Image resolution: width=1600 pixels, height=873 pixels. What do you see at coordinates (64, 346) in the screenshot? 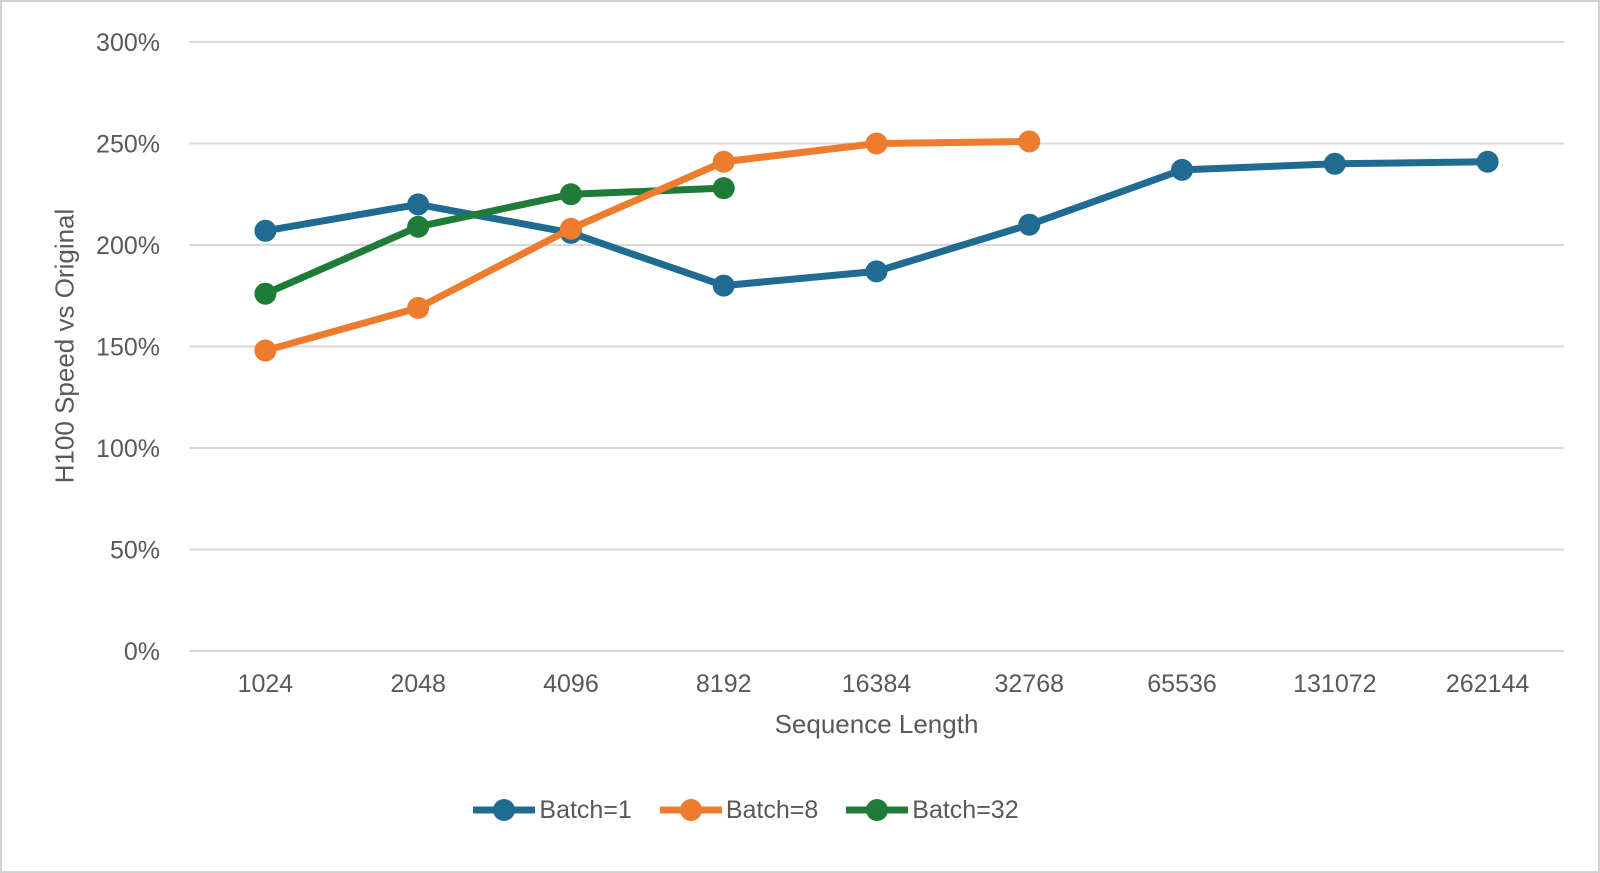
I see `y-axis-title: H100 Speed vs Original` at bounding box center [64, 346].